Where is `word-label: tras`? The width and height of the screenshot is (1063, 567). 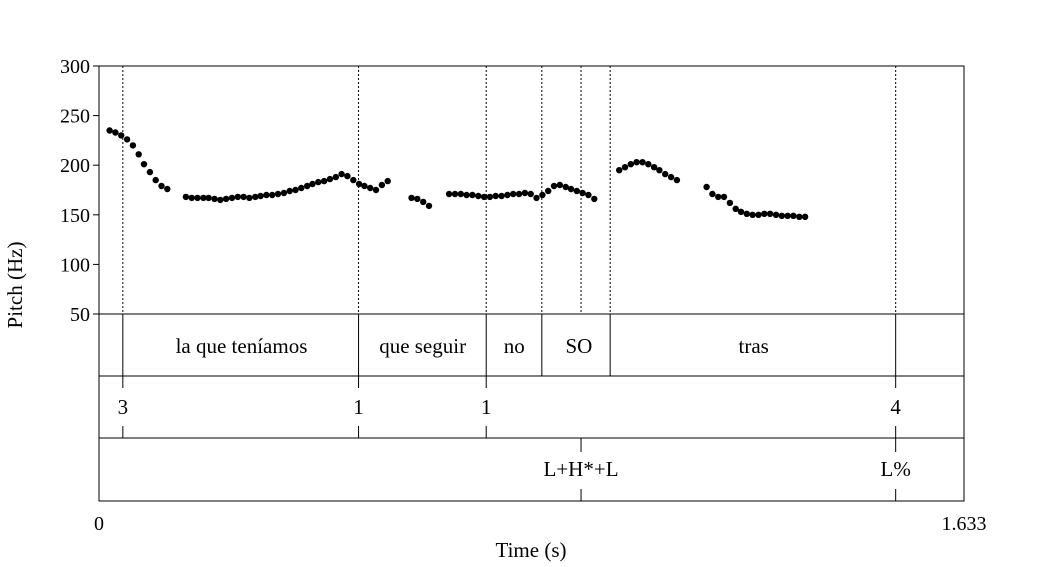
word-label: tras is located at coordinates (754, 346).